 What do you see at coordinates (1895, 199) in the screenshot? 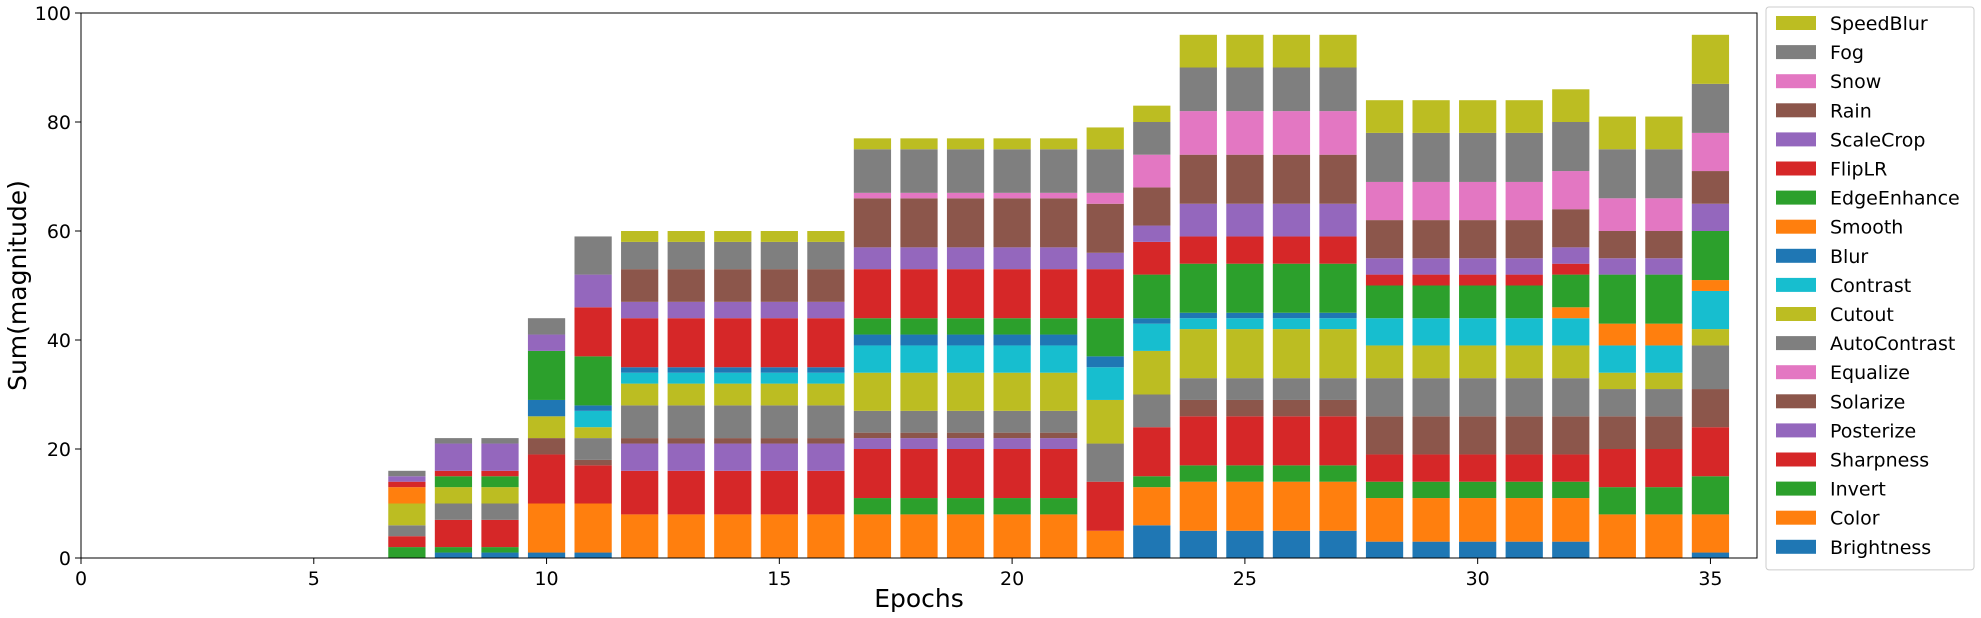
I see `legend-label: EdgeEnhance` at bounding box center [1895, 199].